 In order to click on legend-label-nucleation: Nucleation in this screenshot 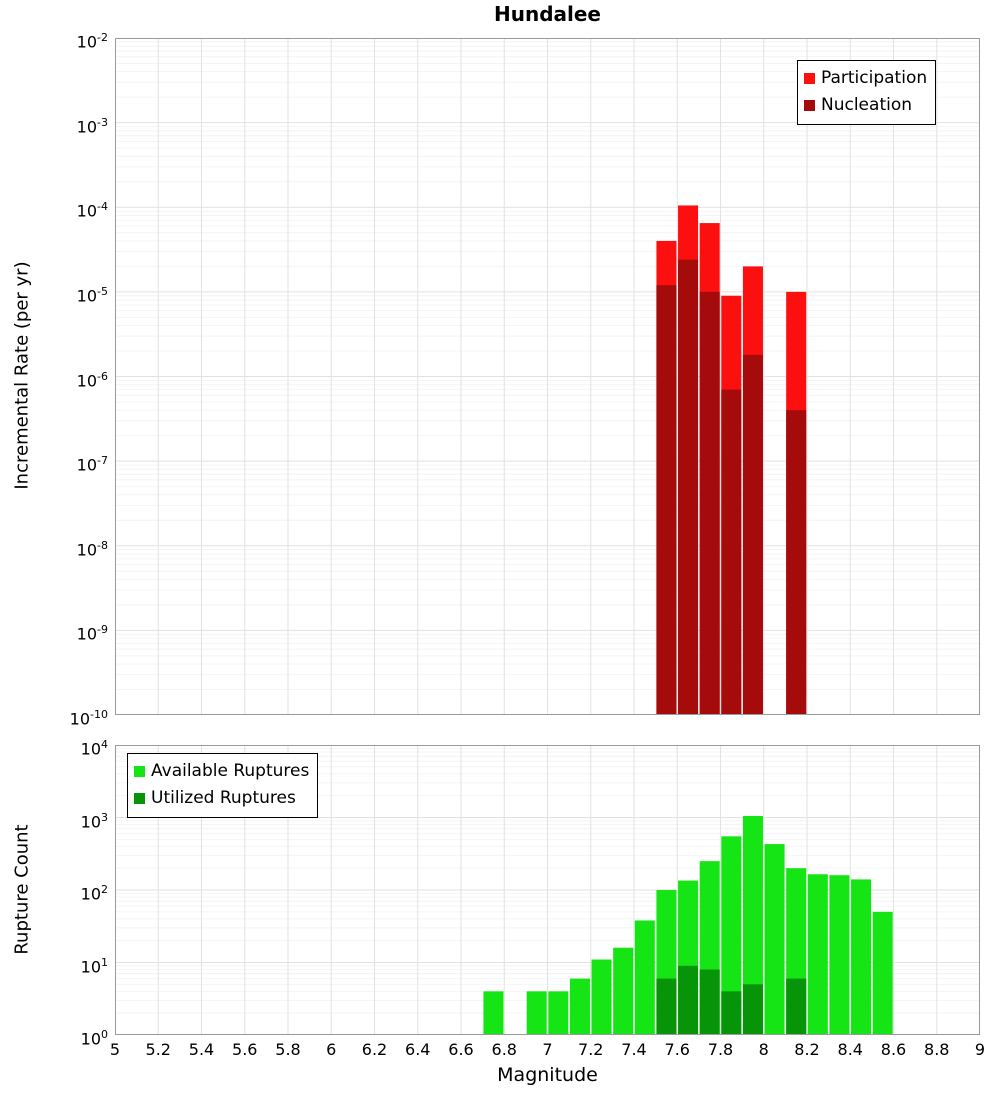, I will do `click(867, 105)`.